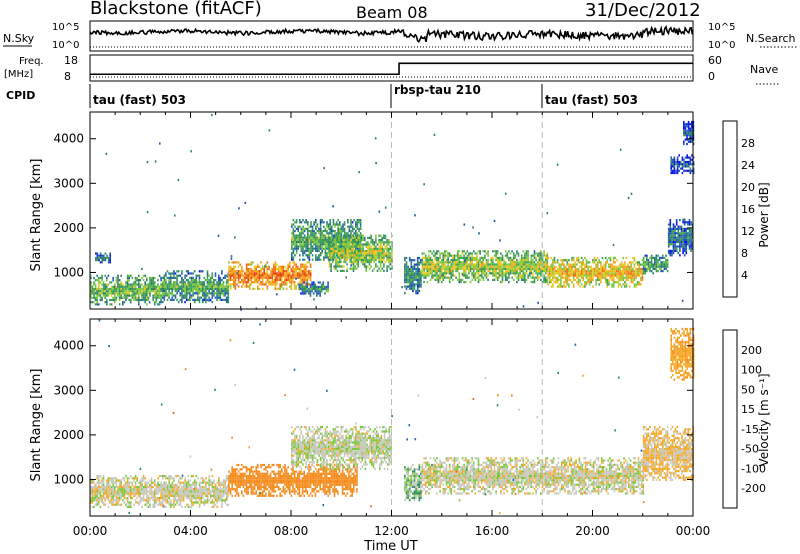 This screenshot has height=554, width=800. What do you see at coordinates (492, 531) in the screenshot?
I see `x-tick-label: 16:00` at bounding box center [492, 531].